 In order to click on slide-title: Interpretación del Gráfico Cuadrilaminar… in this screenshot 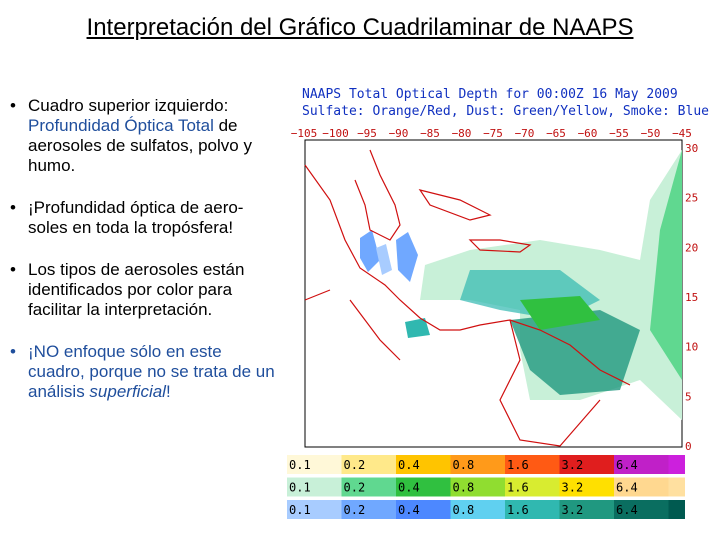, I will do `click(360, 27)`.